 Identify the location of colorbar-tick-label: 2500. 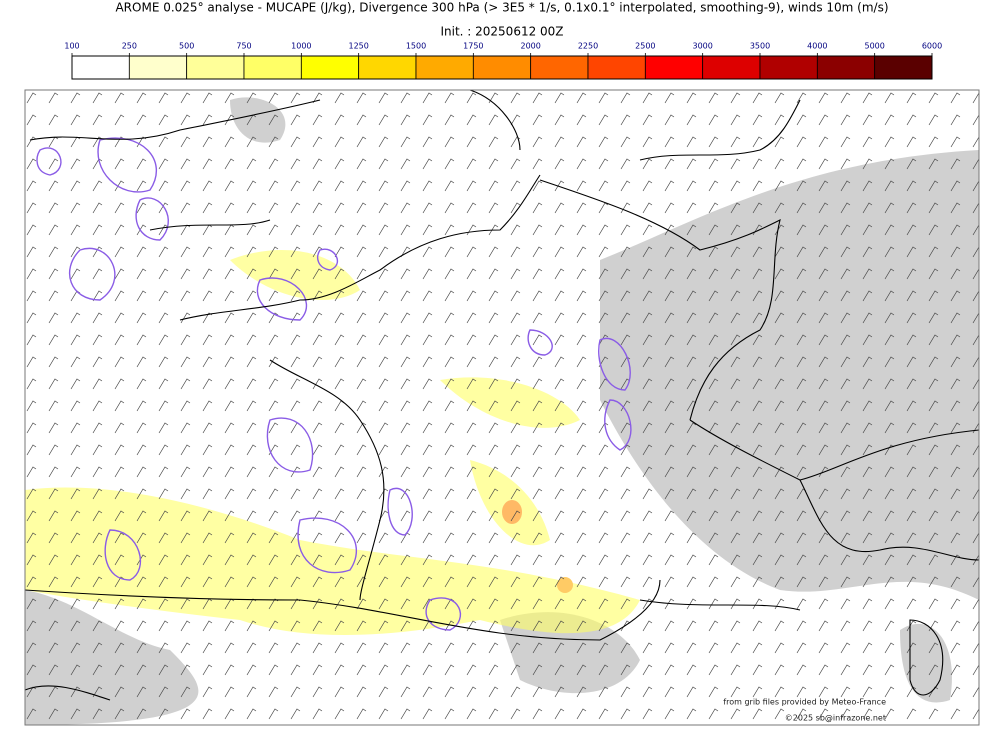
(645, 46).